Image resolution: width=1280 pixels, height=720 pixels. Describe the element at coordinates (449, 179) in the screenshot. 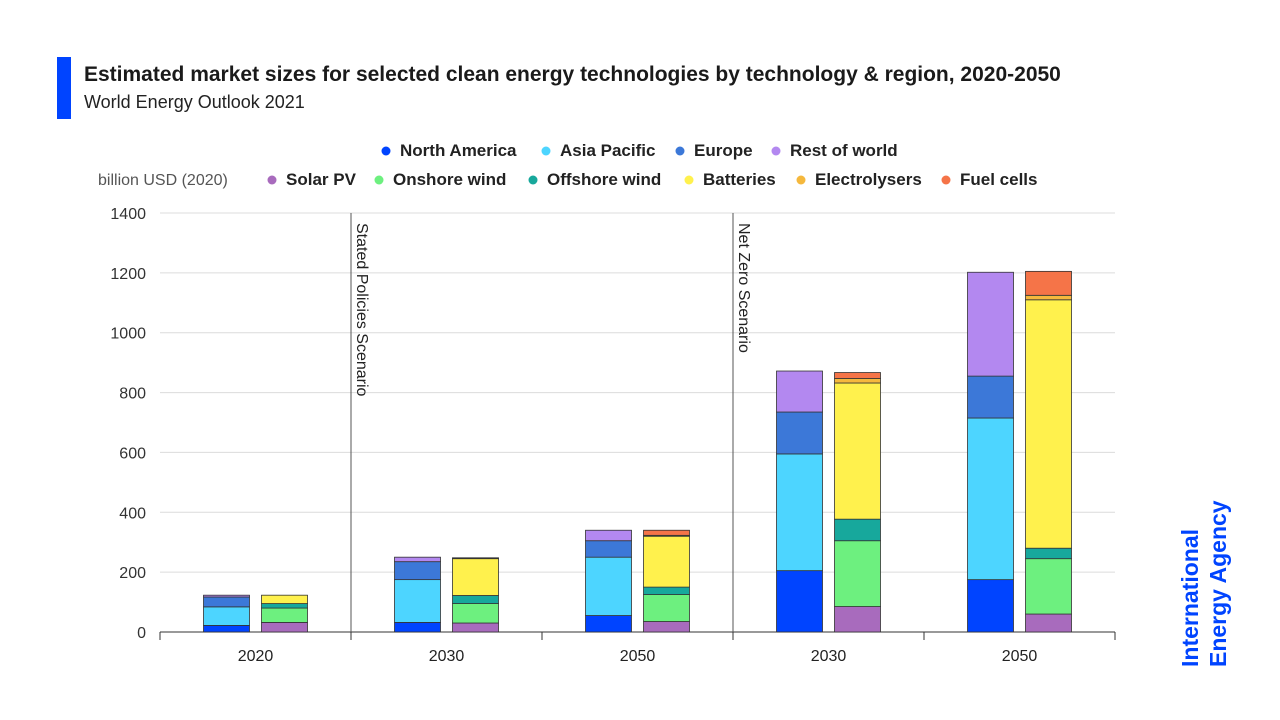

I see `technology-legend-label: Onshore wind` at that location.